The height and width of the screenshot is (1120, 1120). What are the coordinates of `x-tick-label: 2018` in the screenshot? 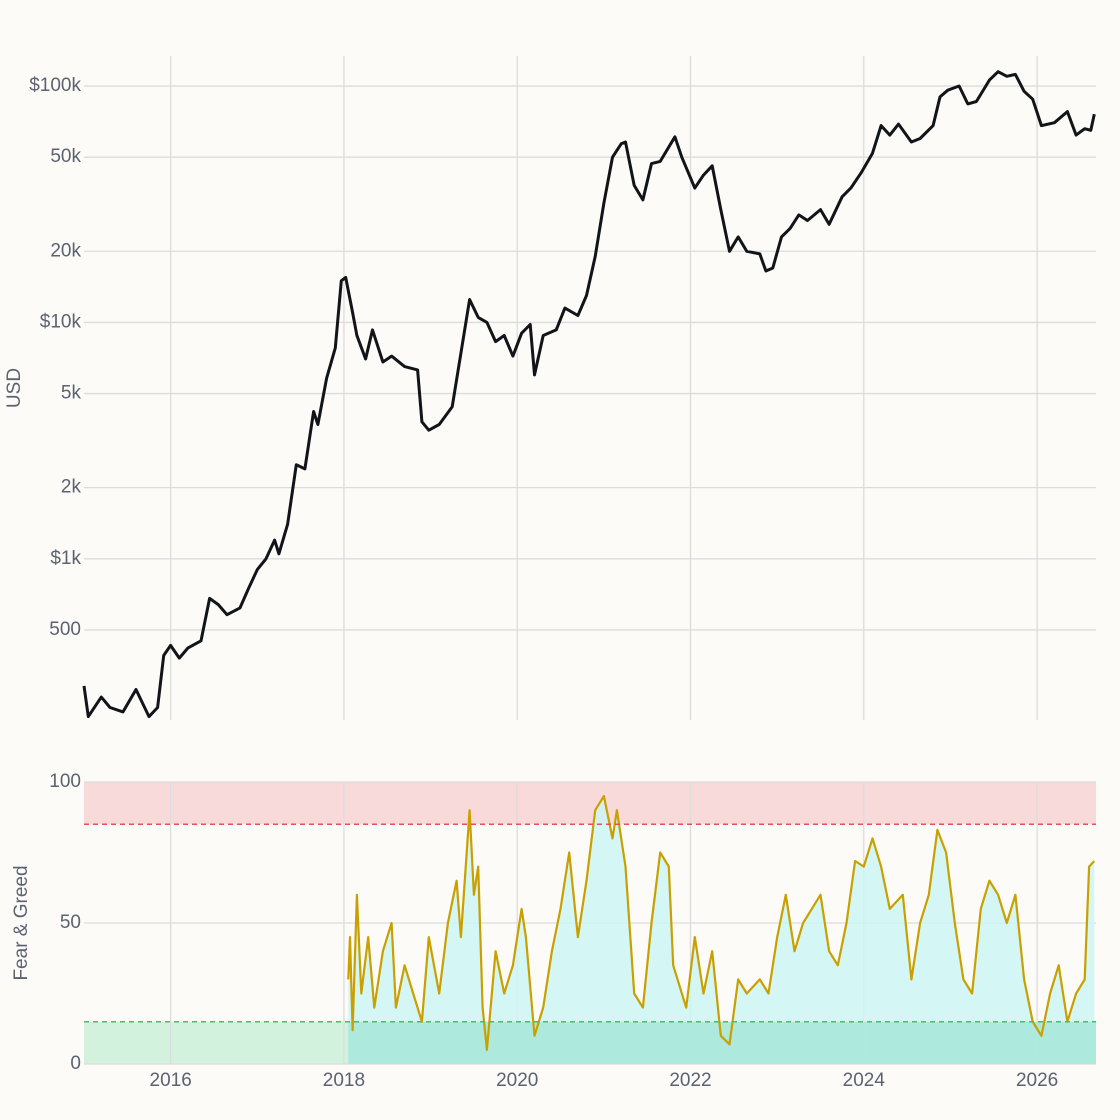 It's located at (344, 1080).